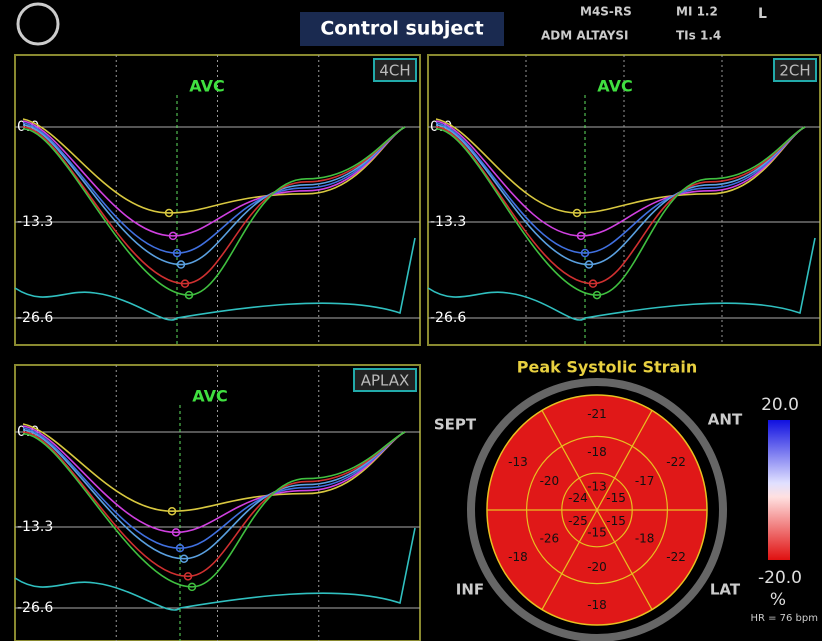 The width and height of the screenshot is (822, 641). Describe the element at coordinates (697, 12) in the screenshot. I see `info: MI 1.2` at that location.